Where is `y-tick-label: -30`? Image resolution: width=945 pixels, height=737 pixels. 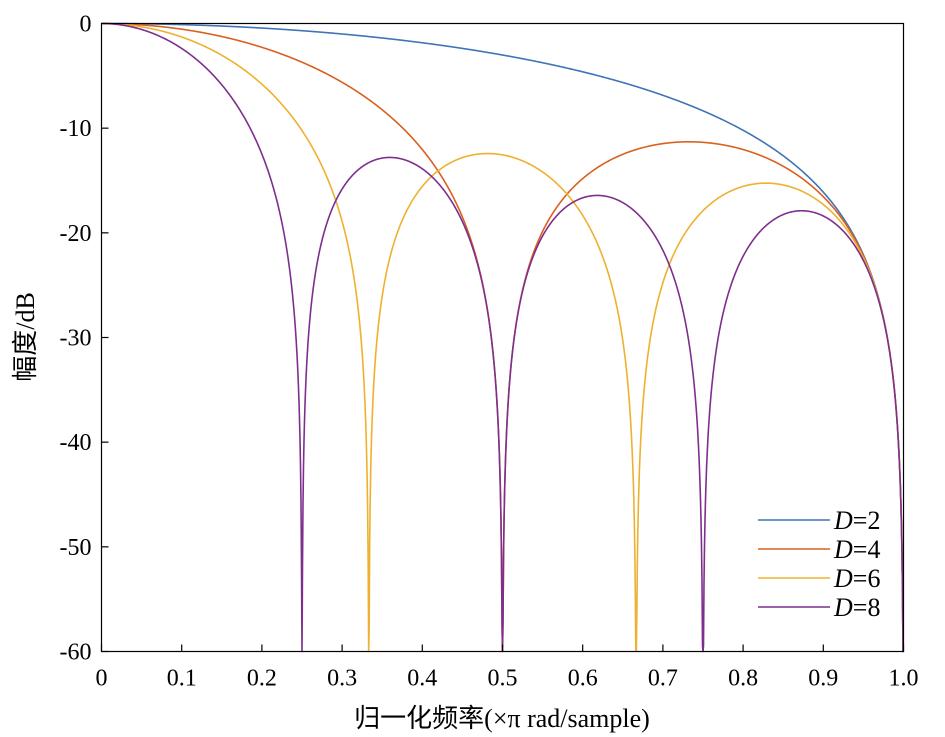 y-tick-label: -30 is located at coordinates (76, 339).